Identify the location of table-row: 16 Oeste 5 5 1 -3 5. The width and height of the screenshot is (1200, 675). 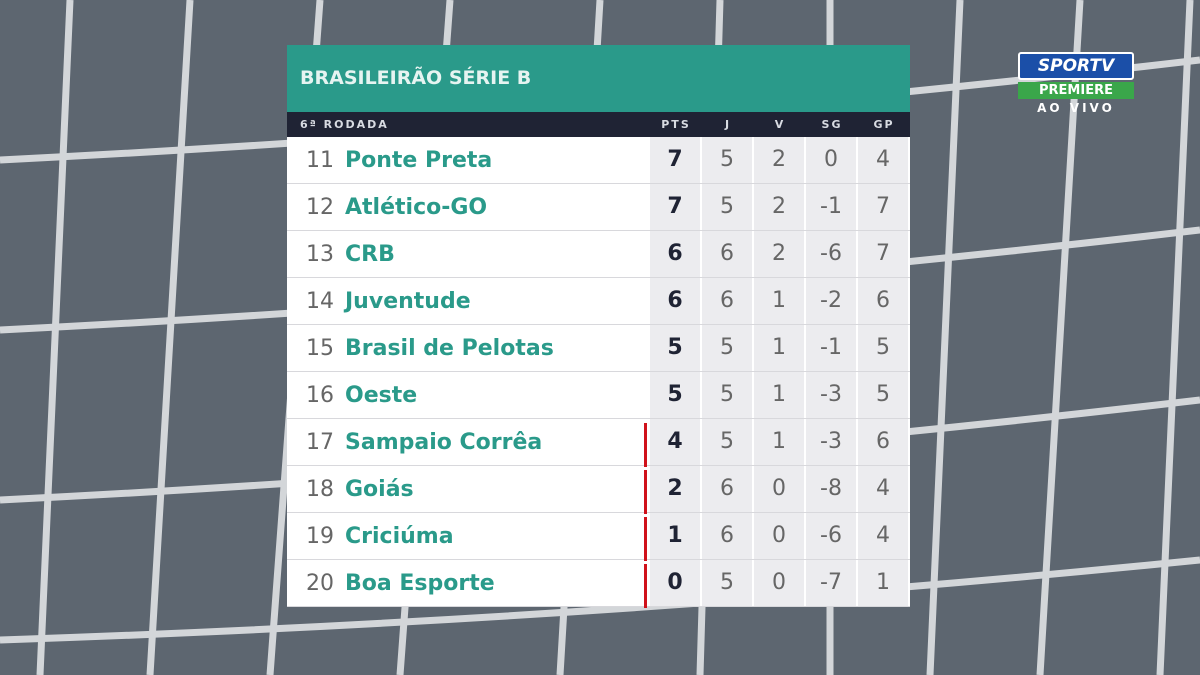
(598, 395).